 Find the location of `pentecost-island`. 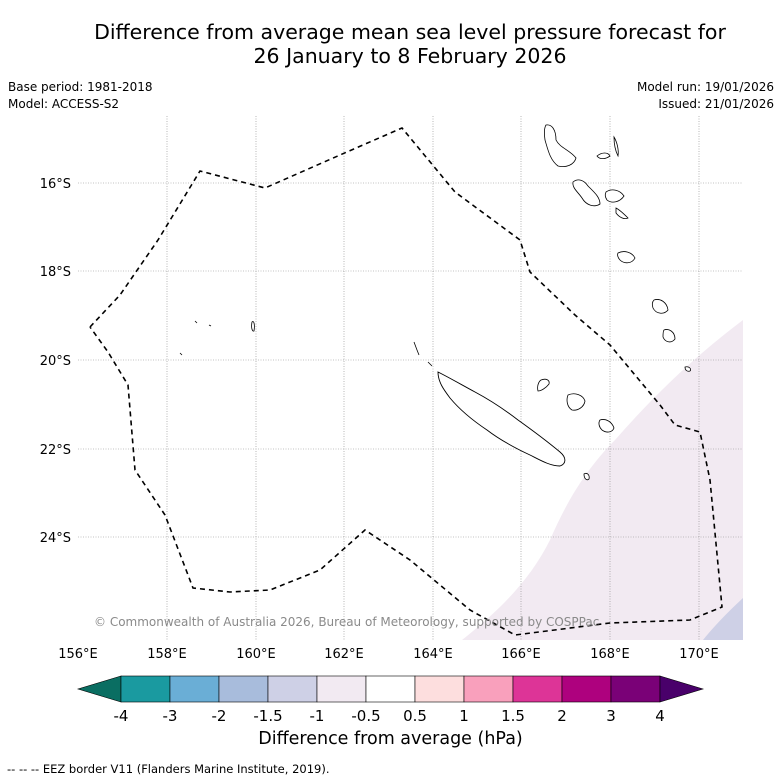

pentecost-island is located at coordinates (614, 196).